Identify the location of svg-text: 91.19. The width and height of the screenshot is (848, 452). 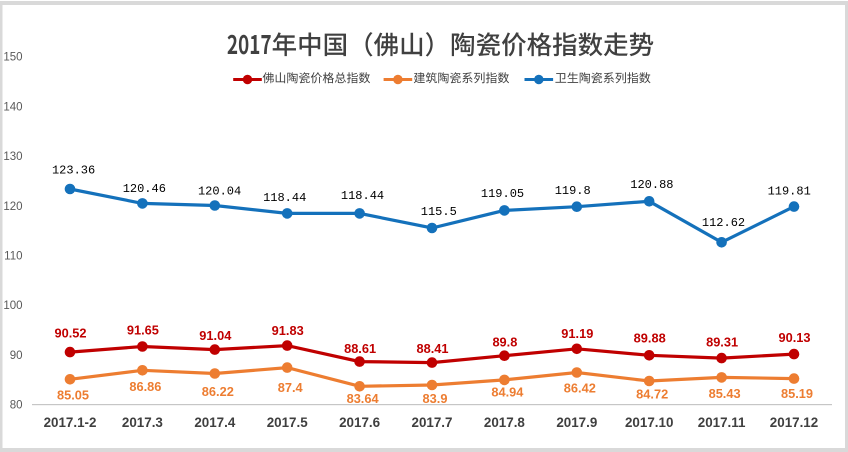
(577, 333).